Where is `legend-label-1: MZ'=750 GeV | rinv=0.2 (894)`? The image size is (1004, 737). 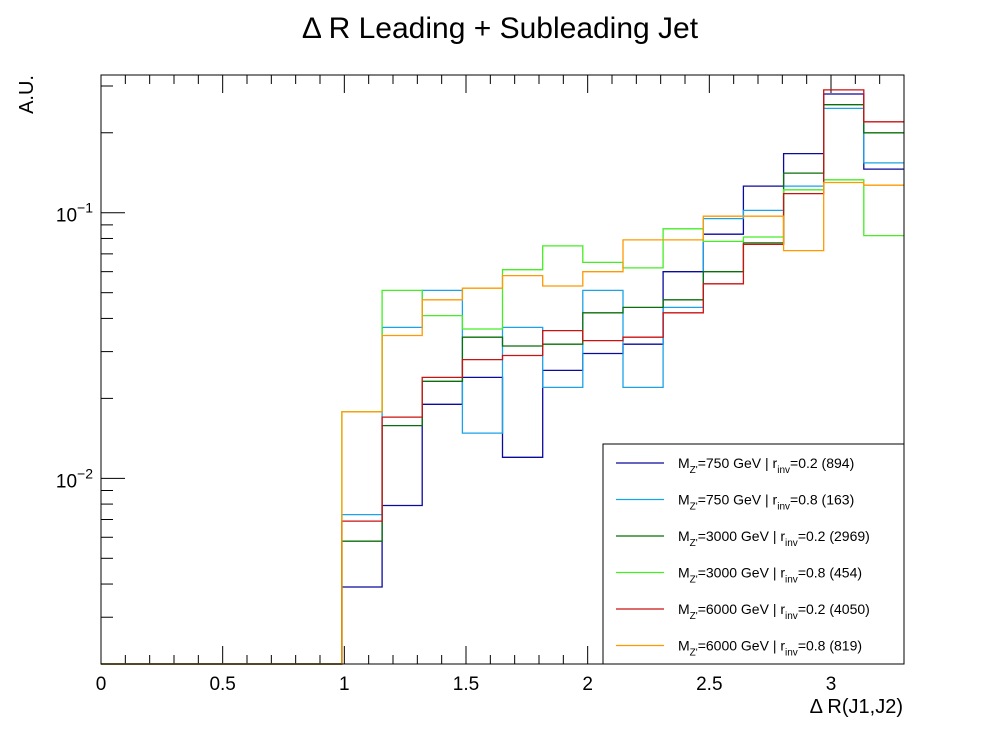
legend-label-1: MZ'=750 GeV | rinv=0.2 (894) is located at coordinates (766, 465).